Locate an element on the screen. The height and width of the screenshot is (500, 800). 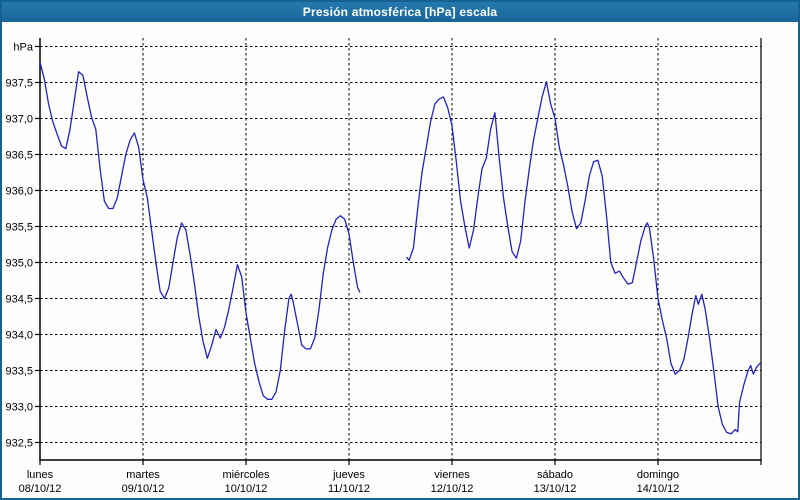
y-tick-label: 934,5 is located at coordinates (19, 300).